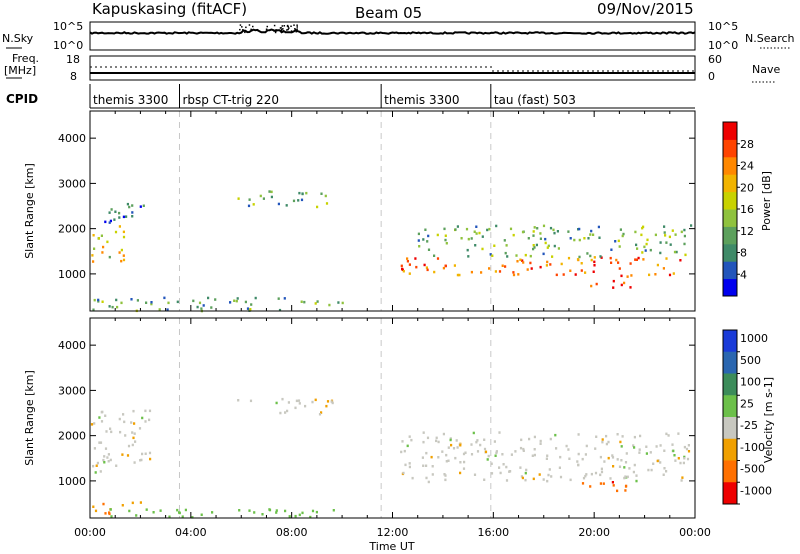 Image resolution: width=800 pixels, height=554 pixels. I want to click on freq-panel: Freq. [MHz] 18 8 60 0 Nave, so click(392, 67).